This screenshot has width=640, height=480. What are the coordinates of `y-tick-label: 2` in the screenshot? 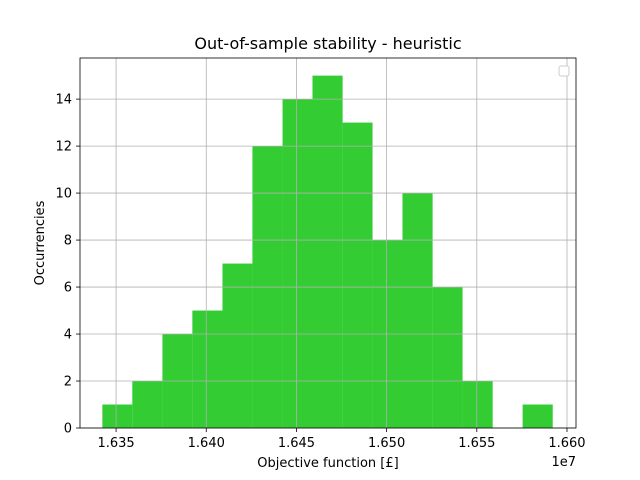 It's located at (68, 382).